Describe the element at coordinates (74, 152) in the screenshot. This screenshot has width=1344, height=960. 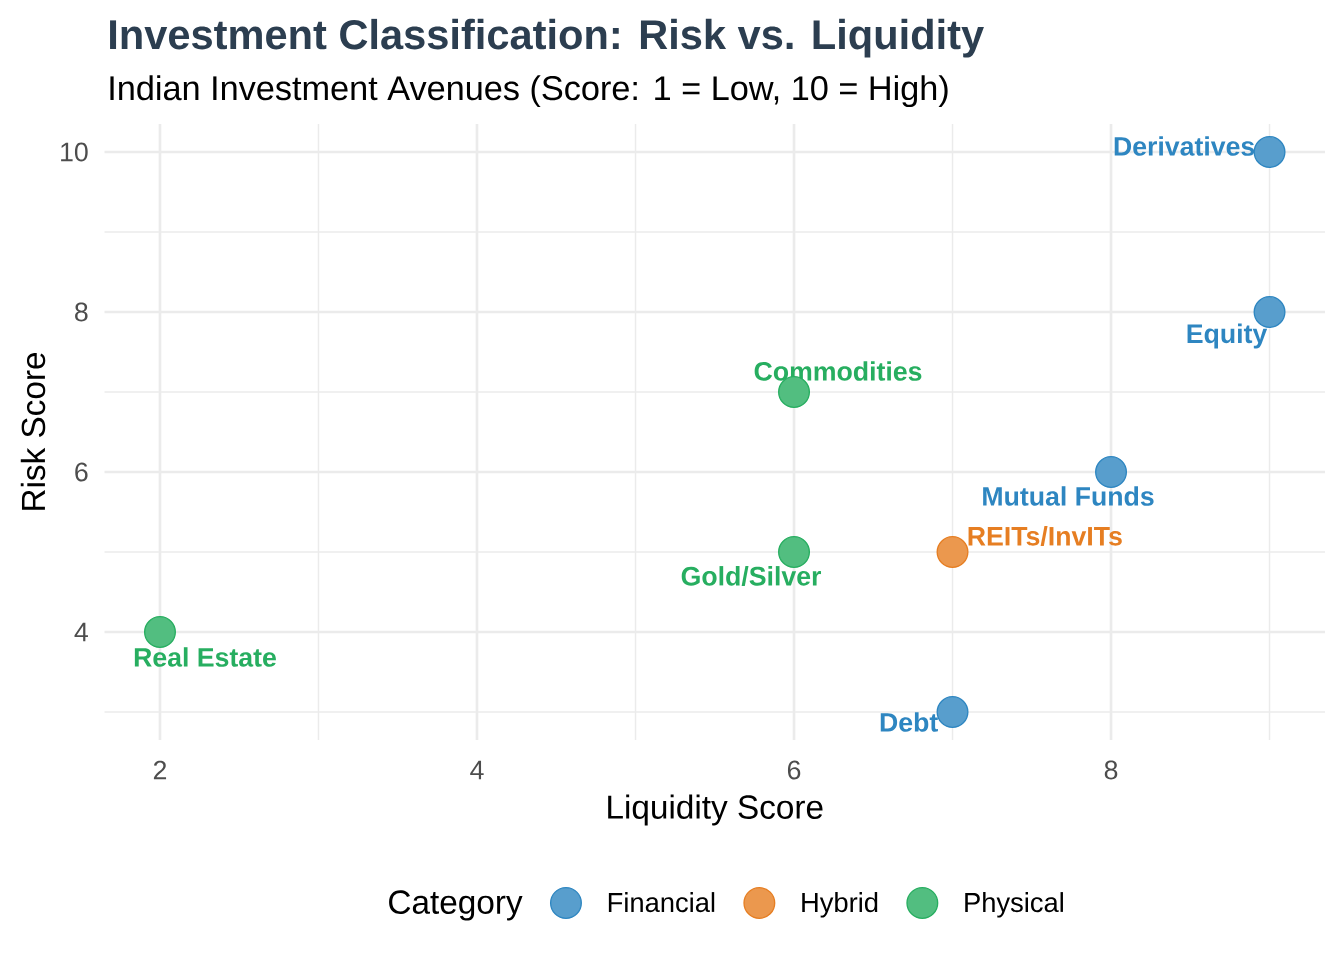
I see `y-tick-label: 10` at that location.